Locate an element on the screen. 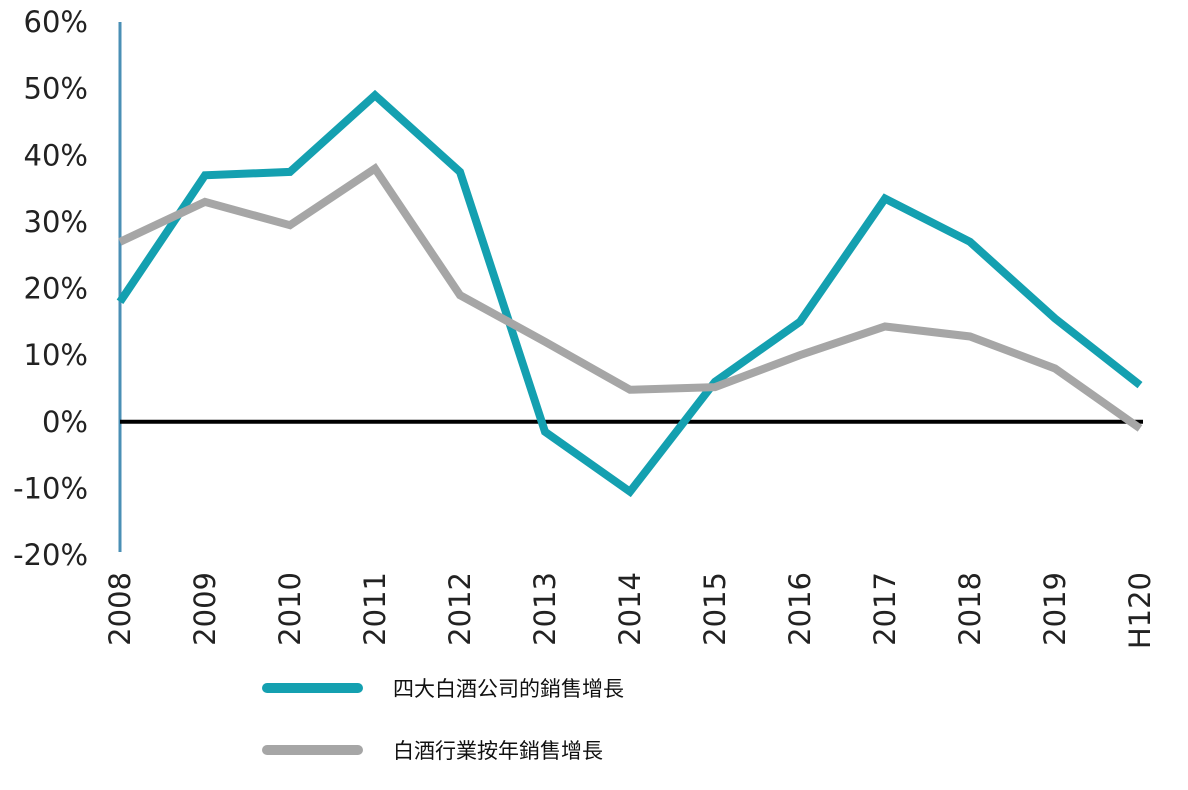 This screenshot has height=790, width=1188. x-tick-label: 2013 is located at coordinates (545, 609).